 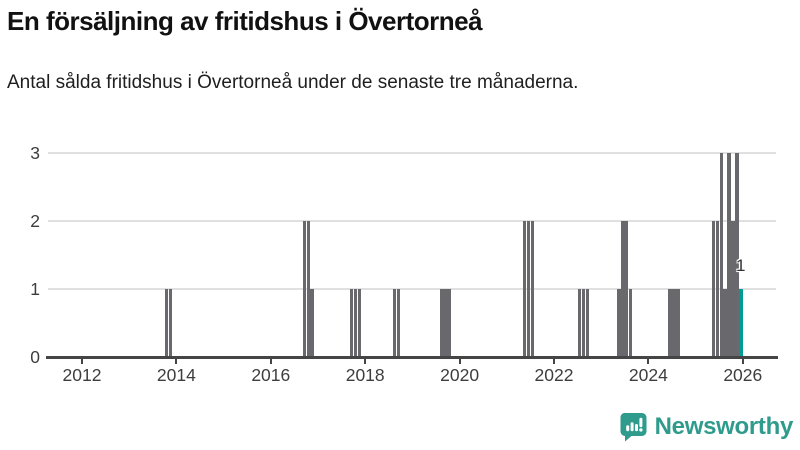 I want to click on x-tick-label-2014: 2014, so click(x=176, y=375).